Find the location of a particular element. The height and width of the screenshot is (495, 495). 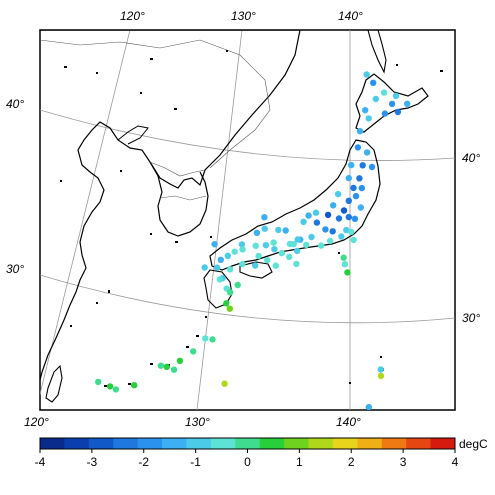

colorbar: -4 -3 -2 -1 0 1 2 3 4 degC is located at coordinates (261, 453).